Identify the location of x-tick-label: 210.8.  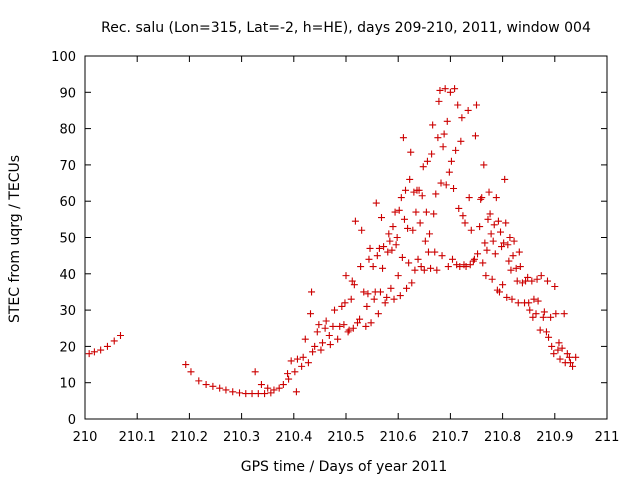
(502, 437).